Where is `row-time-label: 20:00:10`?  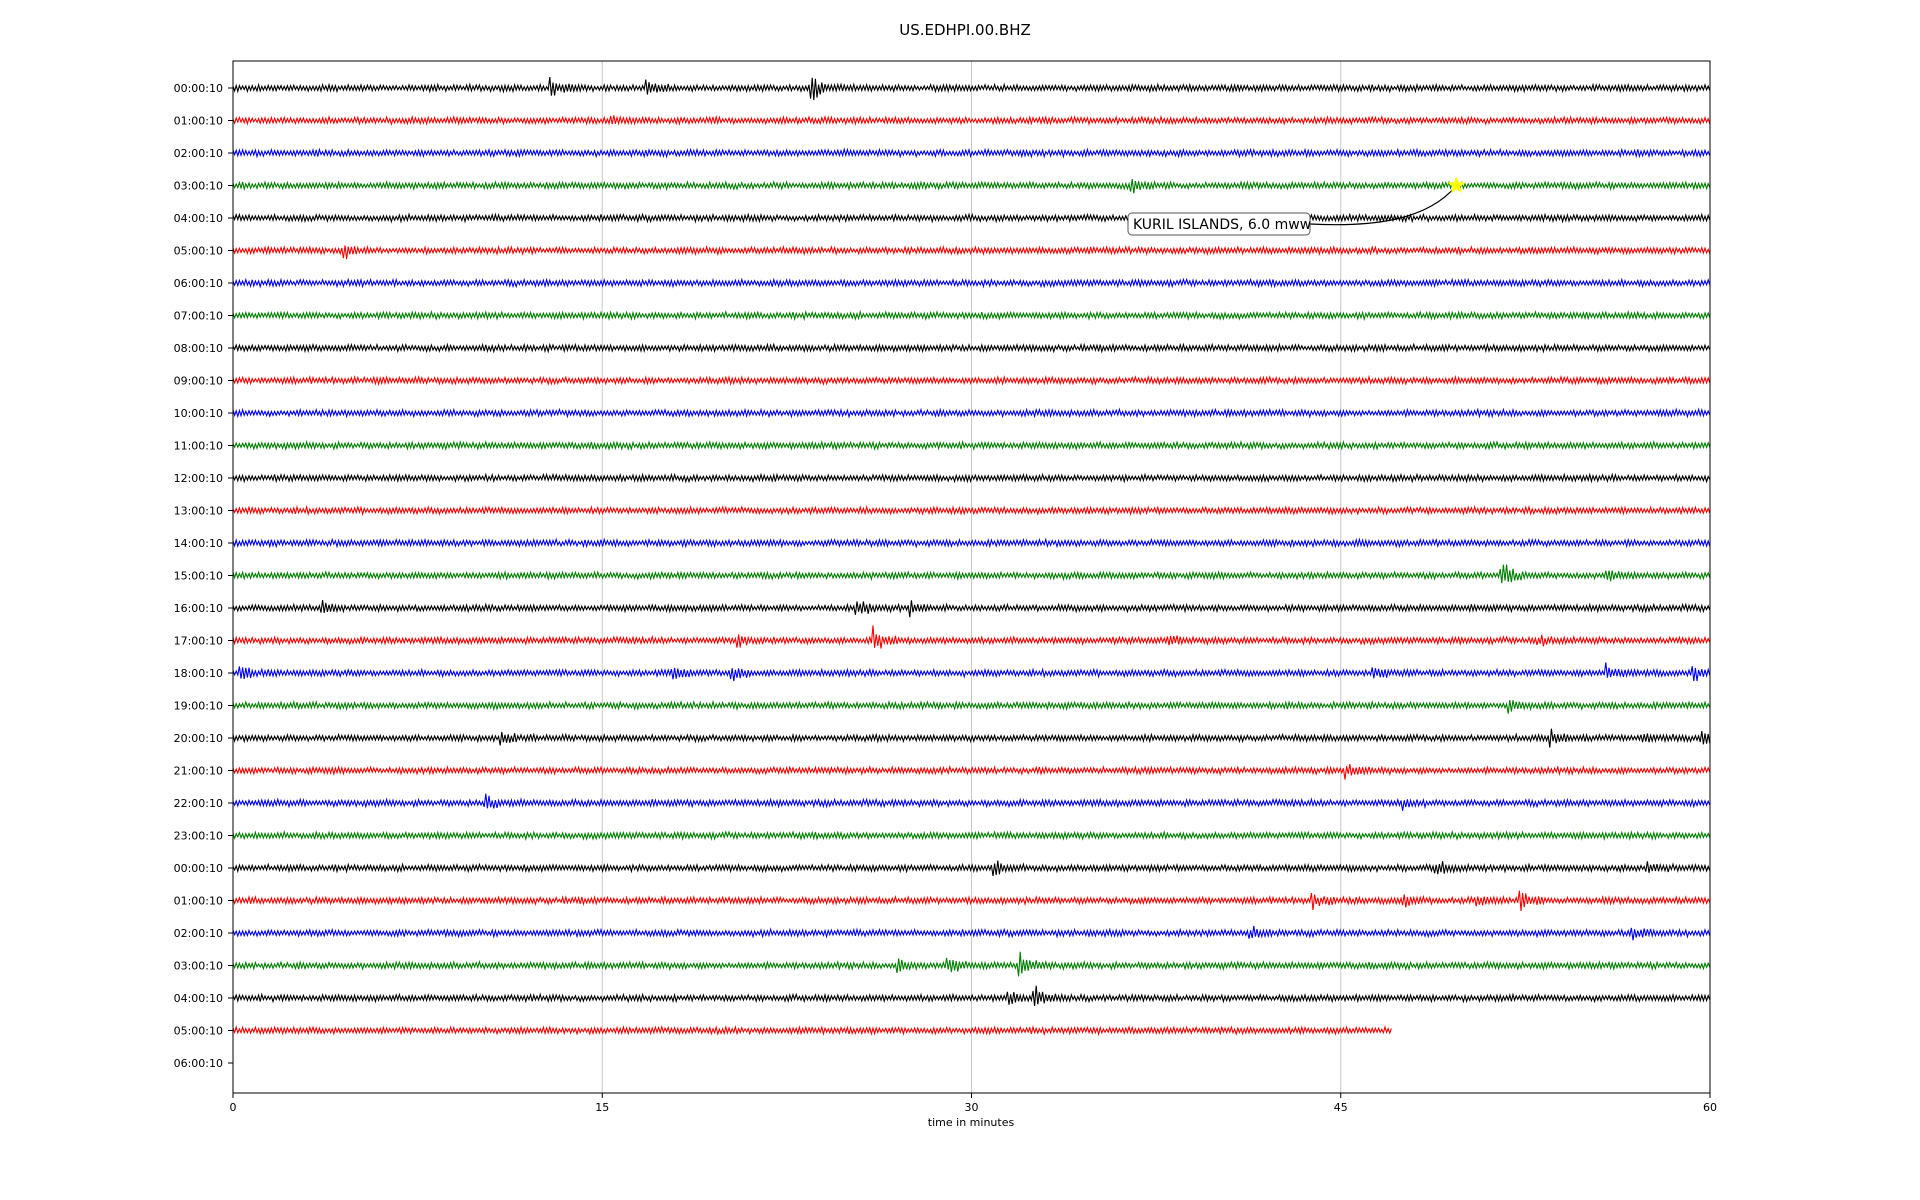
row-time-label: 20:00:10 is located at coordinates (198, 738).